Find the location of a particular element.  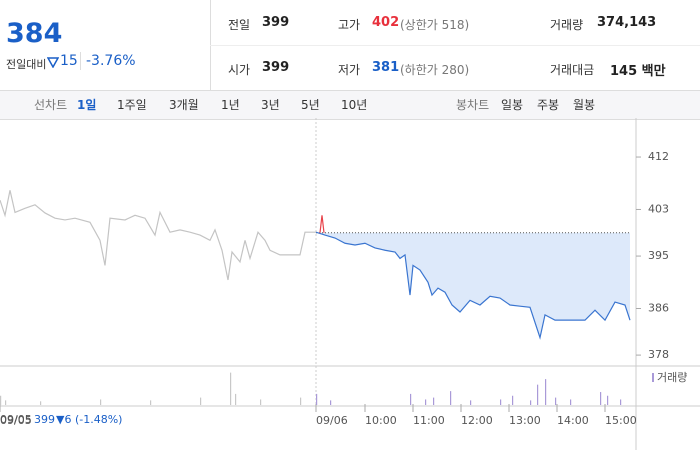

change-pct: -3.76% is located at coordinates (111, 61).